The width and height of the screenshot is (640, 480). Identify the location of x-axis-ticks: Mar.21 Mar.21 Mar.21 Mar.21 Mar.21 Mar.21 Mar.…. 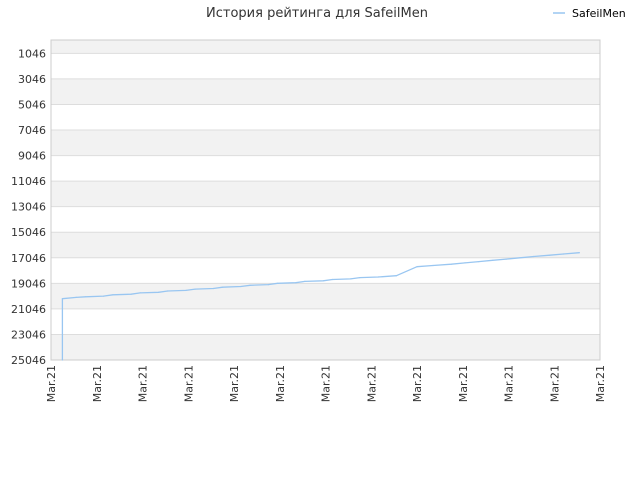
(326, 383).